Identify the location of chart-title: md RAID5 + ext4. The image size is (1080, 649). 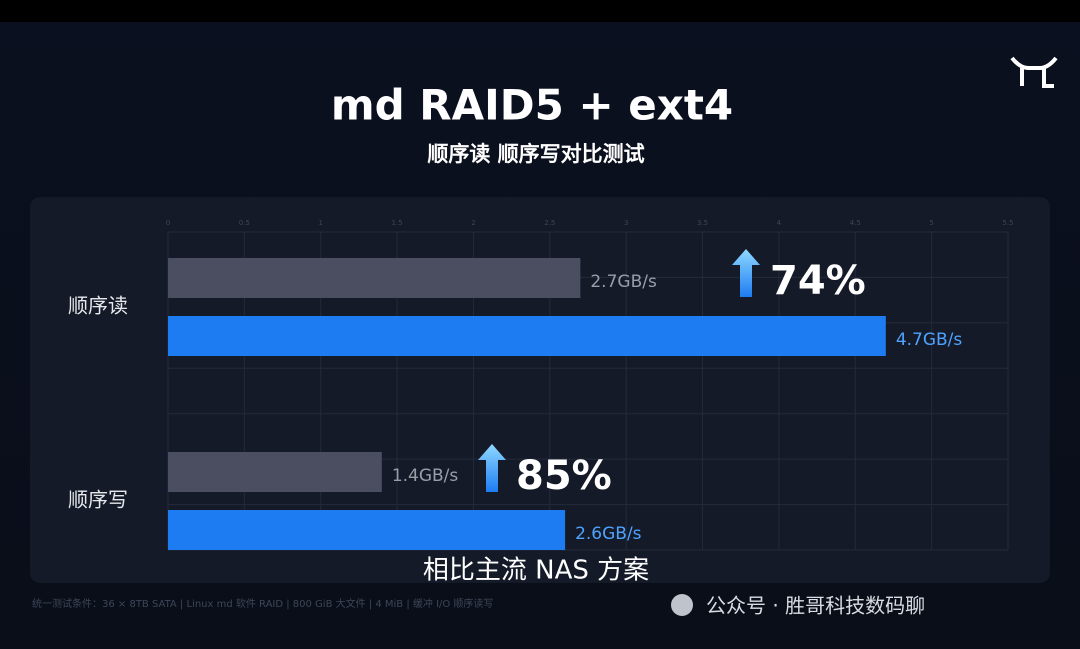
(532, 105).